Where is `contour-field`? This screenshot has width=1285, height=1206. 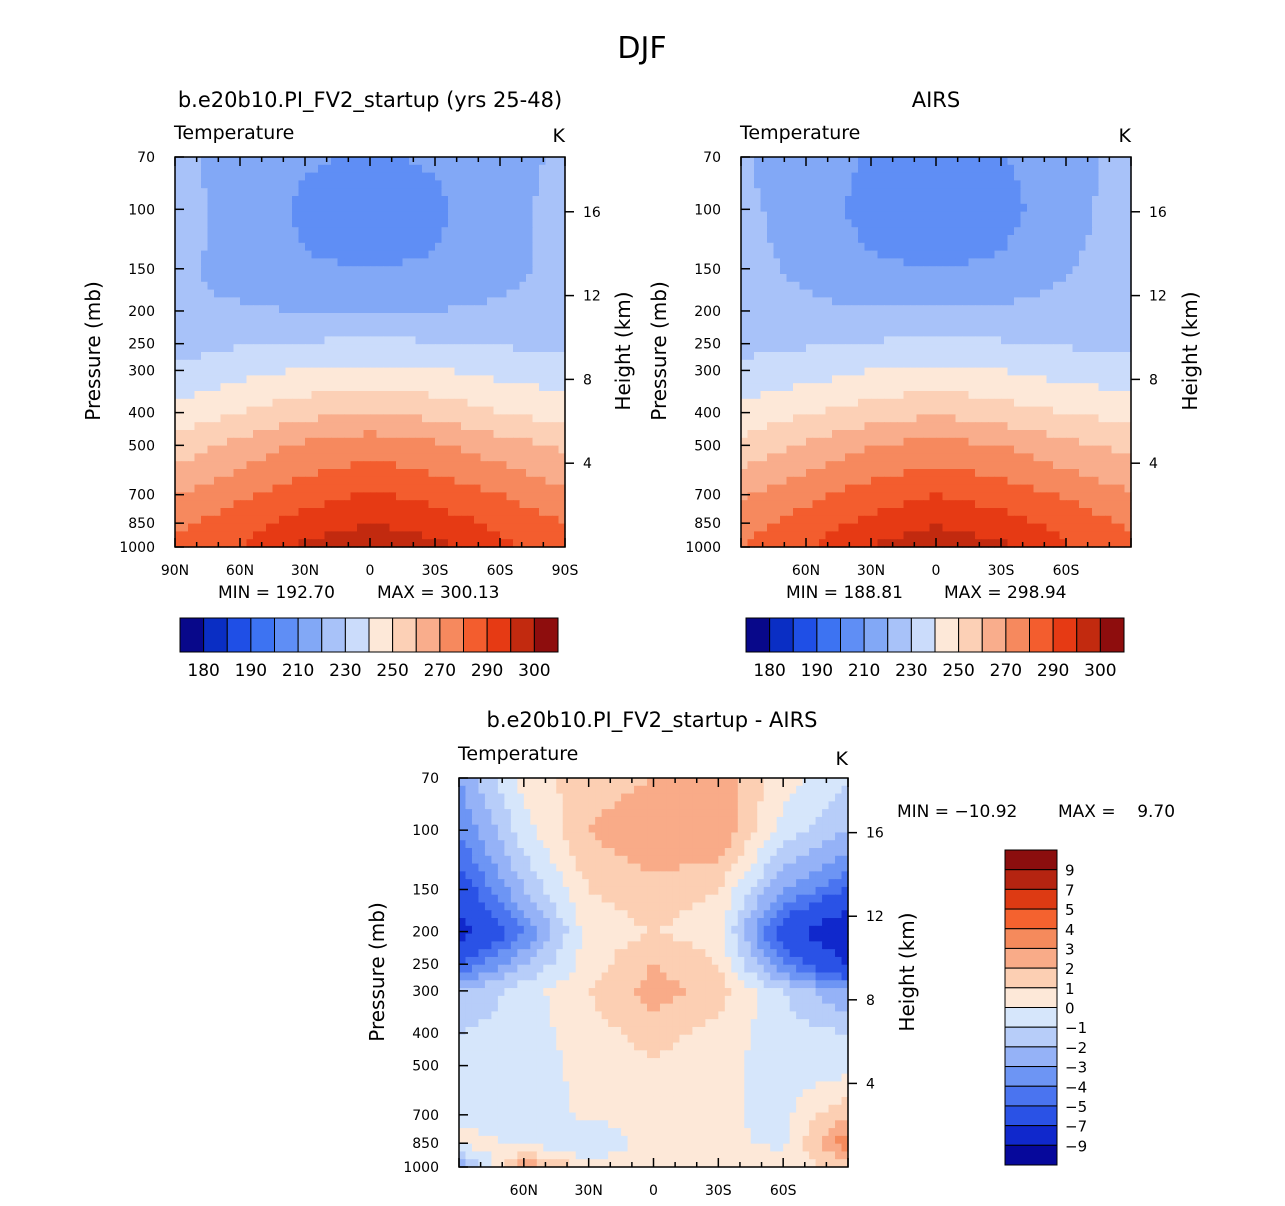 contour-field is located at coordinates (936, 352).